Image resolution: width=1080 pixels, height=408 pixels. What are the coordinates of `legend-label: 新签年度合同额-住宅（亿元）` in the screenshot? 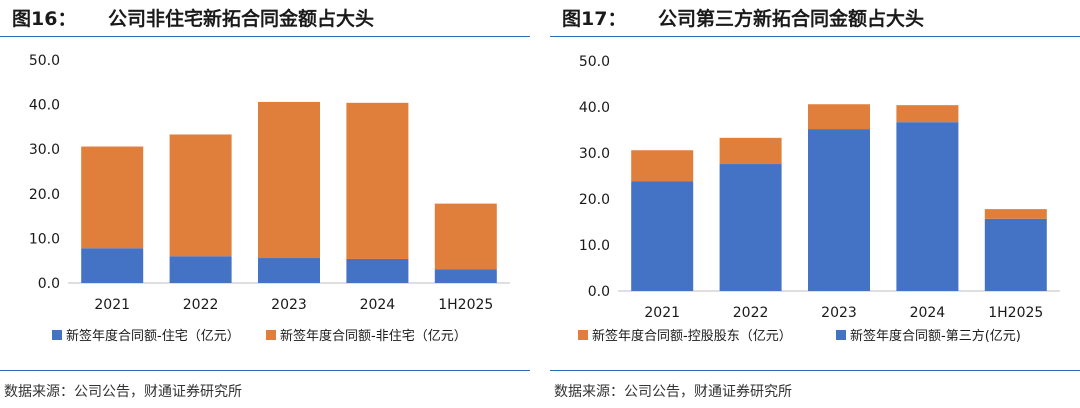 It's located at (153, 336).